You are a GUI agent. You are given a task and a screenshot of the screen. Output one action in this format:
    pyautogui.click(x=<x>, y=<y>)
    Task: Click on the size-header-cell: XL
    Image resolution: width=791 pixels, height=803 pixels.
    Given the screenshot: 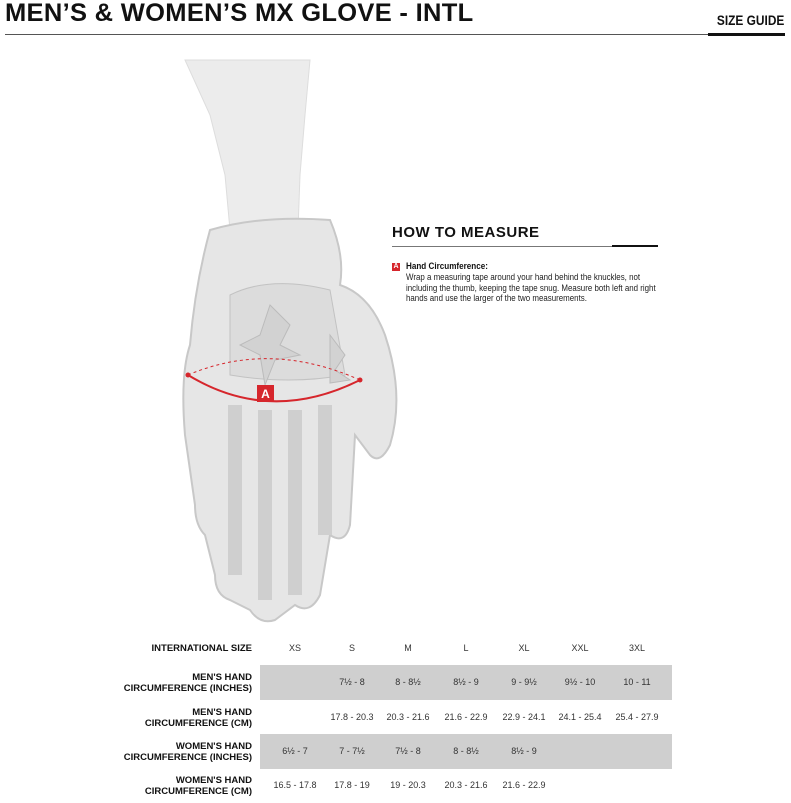 What is the action you would take?
    pyautogui.click(x=524, y=648)
    